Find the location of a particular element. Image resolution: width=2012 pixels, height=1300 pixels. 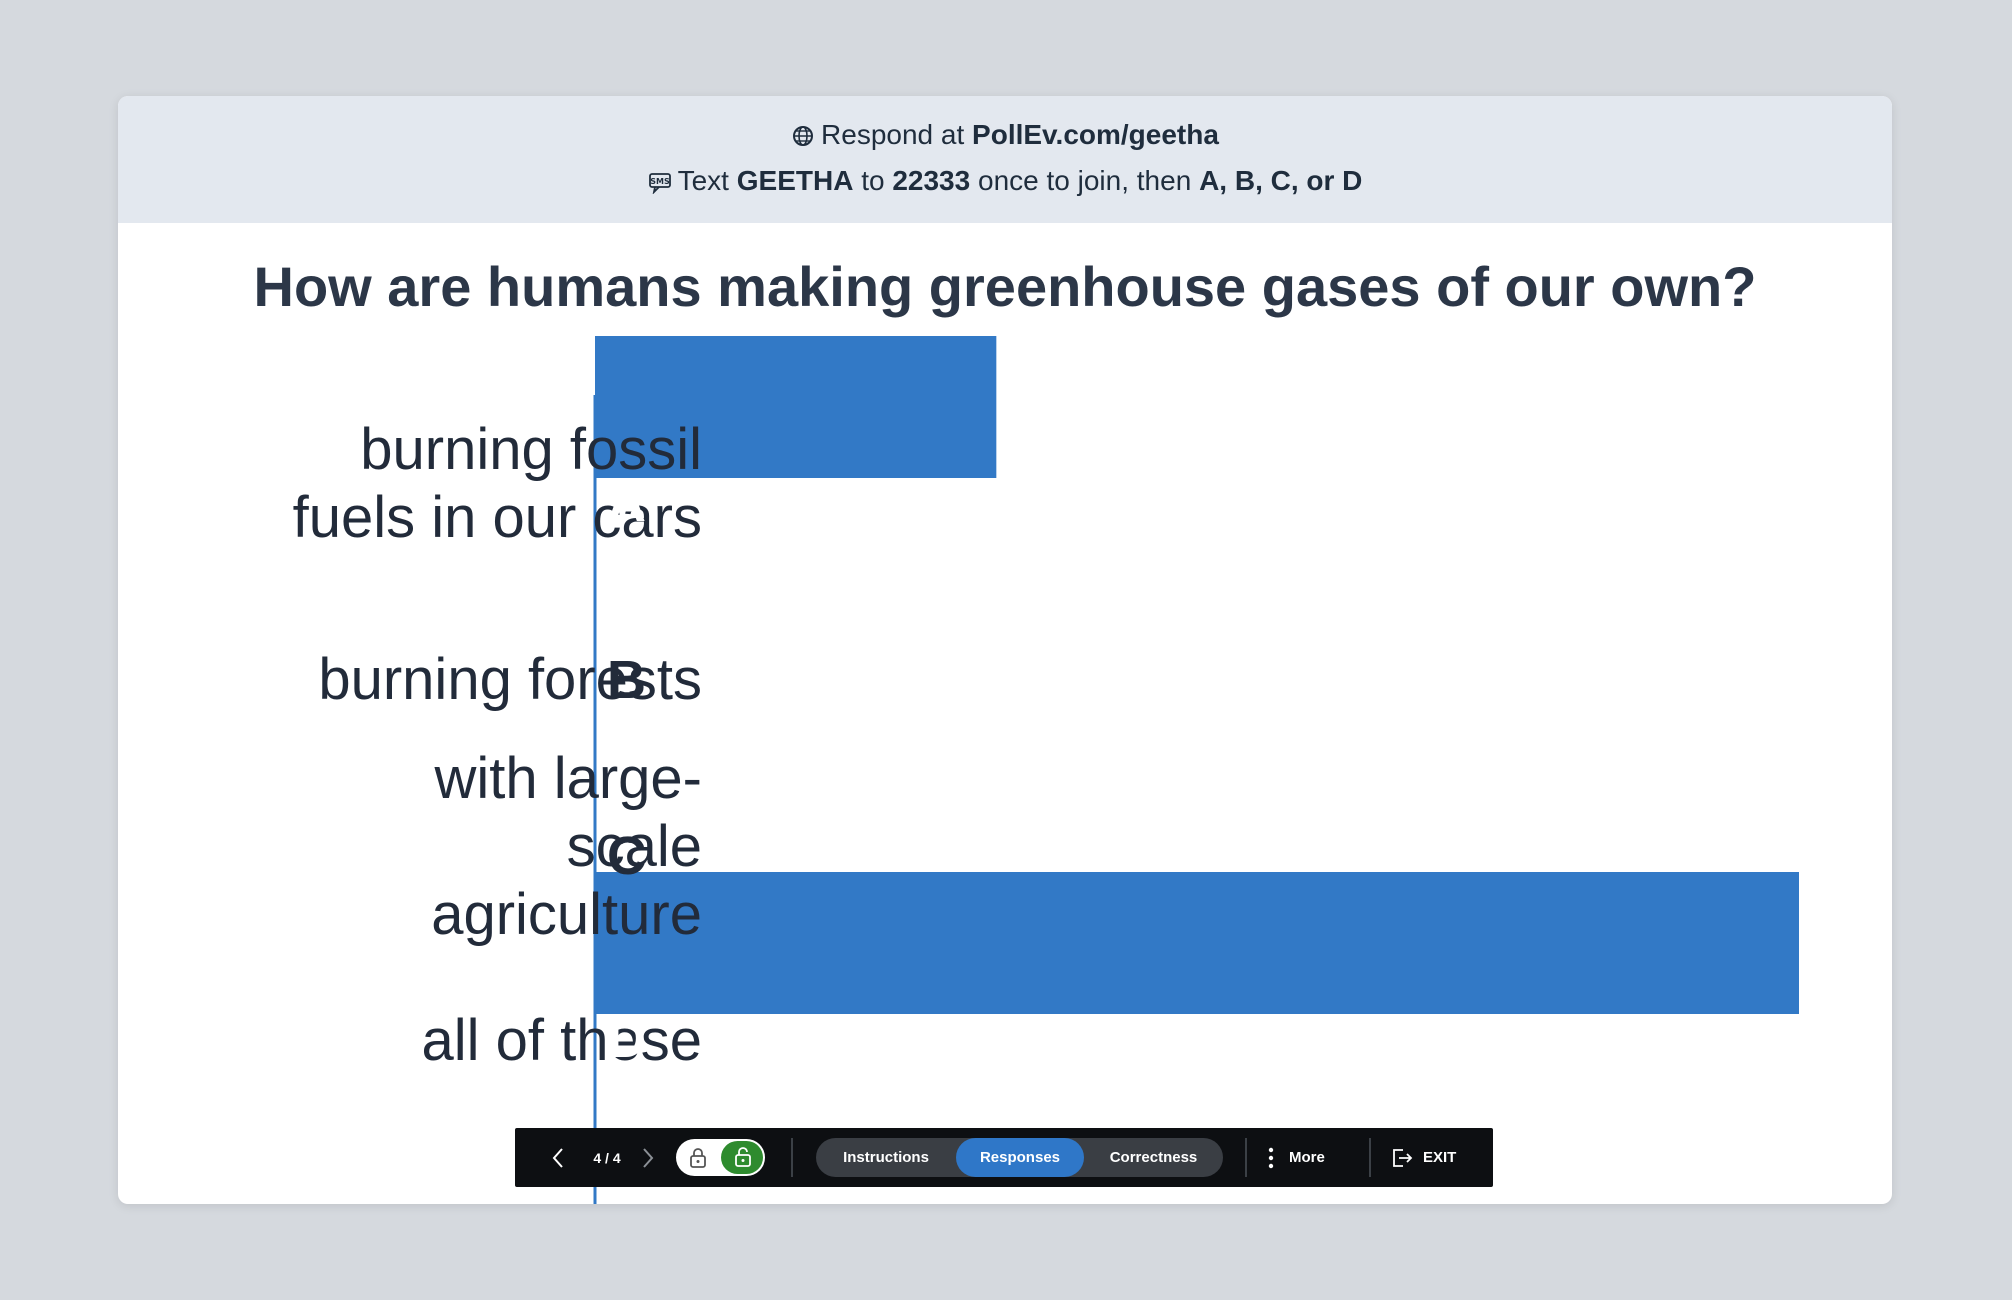

unlock-active is located at coordinates (742, 1157).